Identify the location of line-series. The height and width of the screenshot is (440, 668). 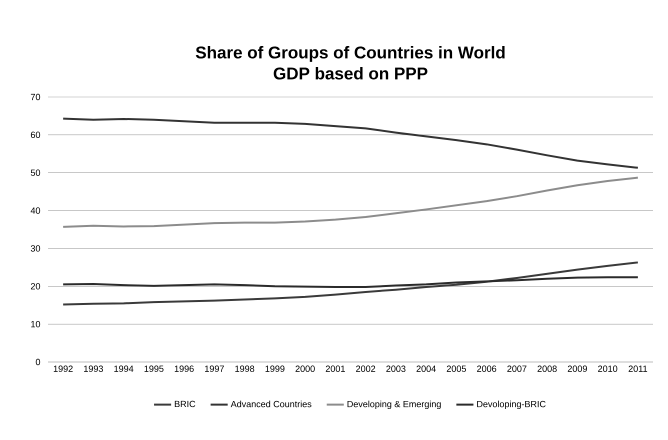
(350, 282).